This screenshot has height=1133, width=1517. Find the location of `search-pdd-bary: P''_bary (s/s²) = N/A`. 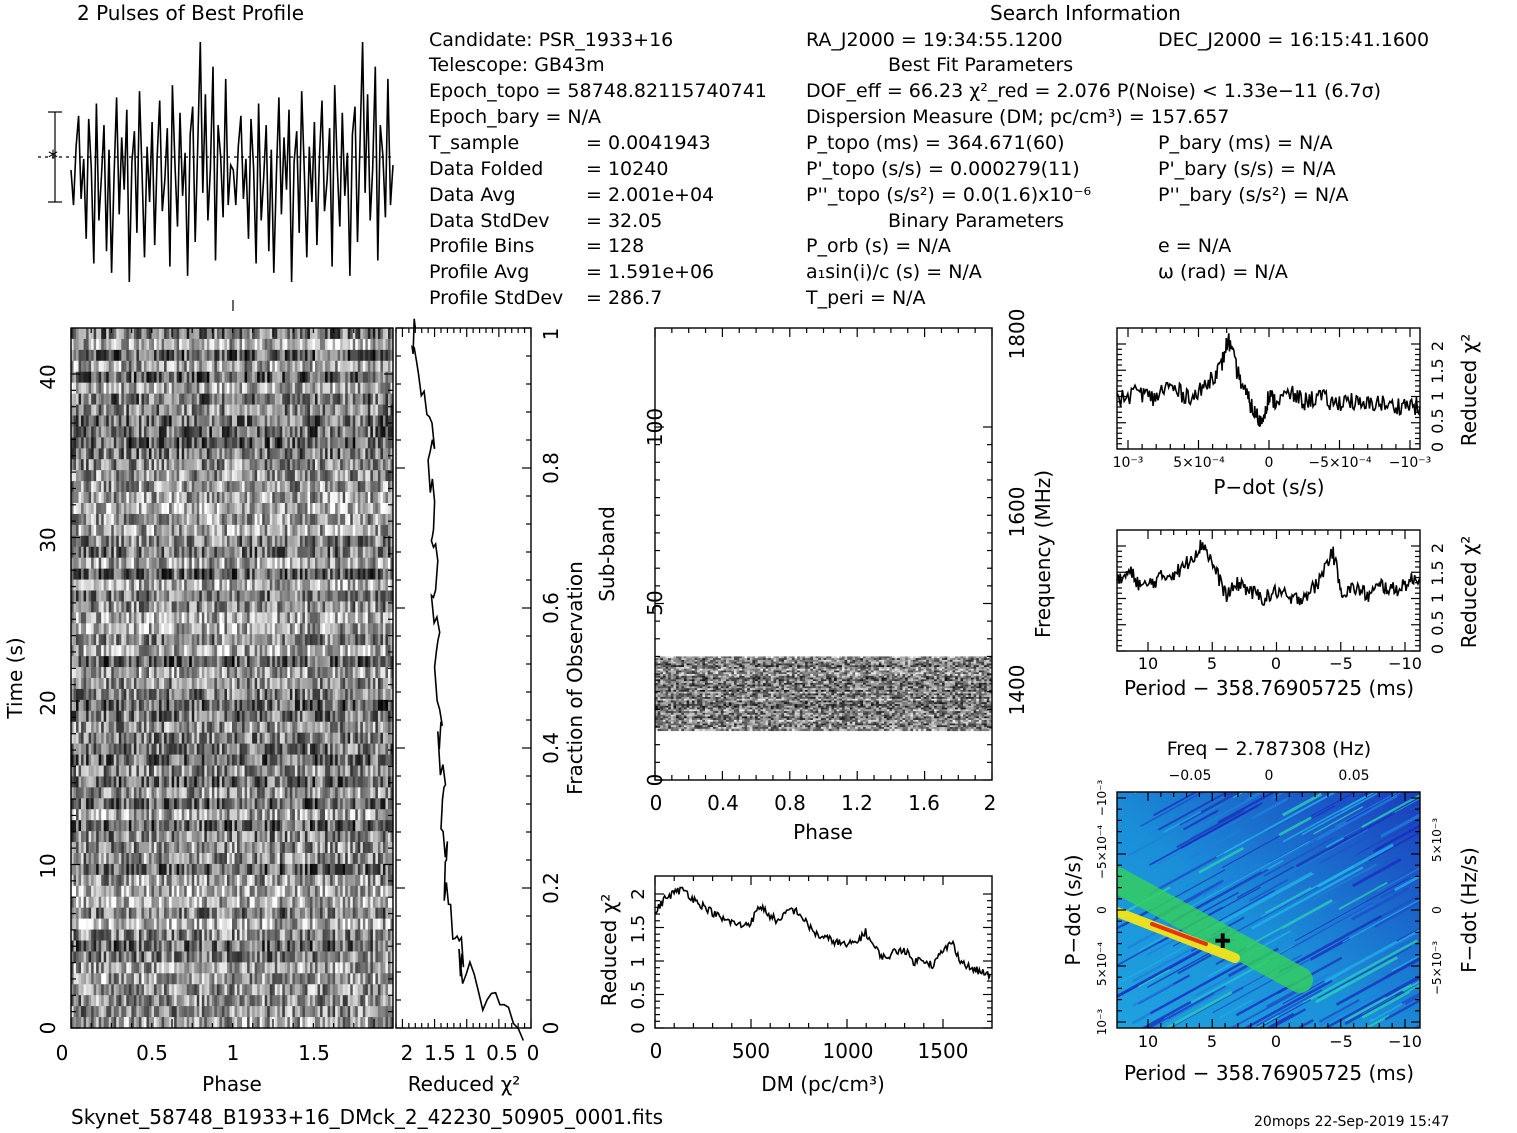

search-pdd-bary: P''_bary (s/s²) = N/A is located at coordinates (1253, 195).